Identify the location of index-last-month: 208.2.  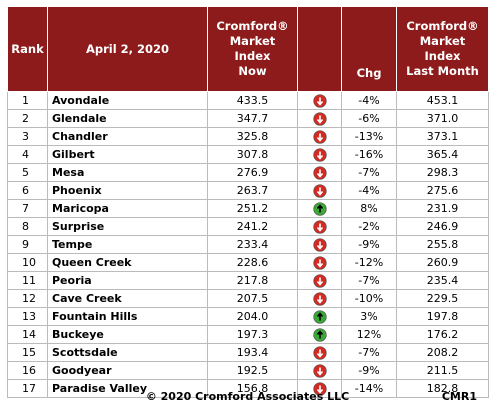
(442, 352).